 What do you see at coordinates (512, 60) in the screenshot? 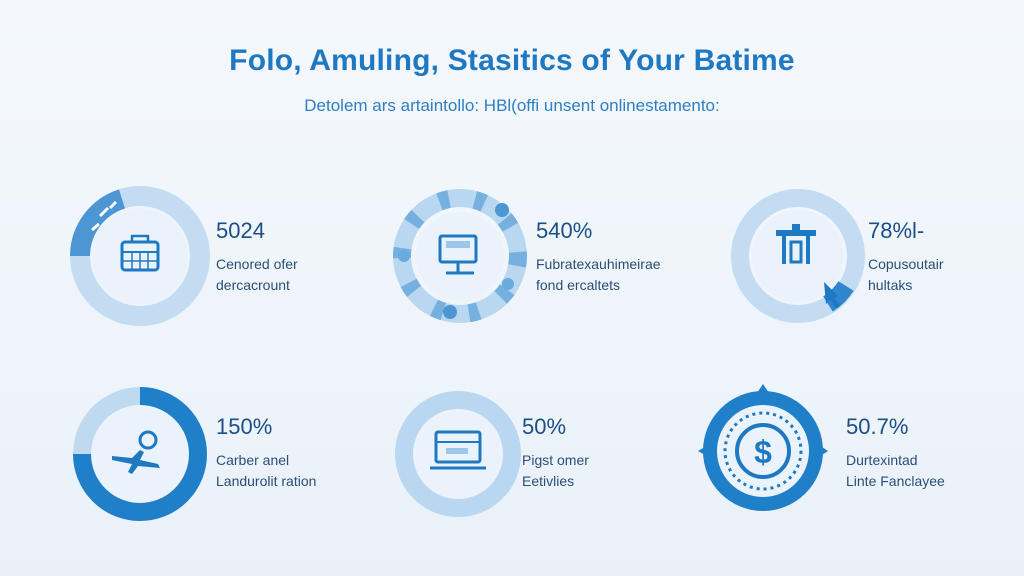
I see `page-title: Folo, Amuling, Stasitics of Your Batime` at bounding box center [512, 60].